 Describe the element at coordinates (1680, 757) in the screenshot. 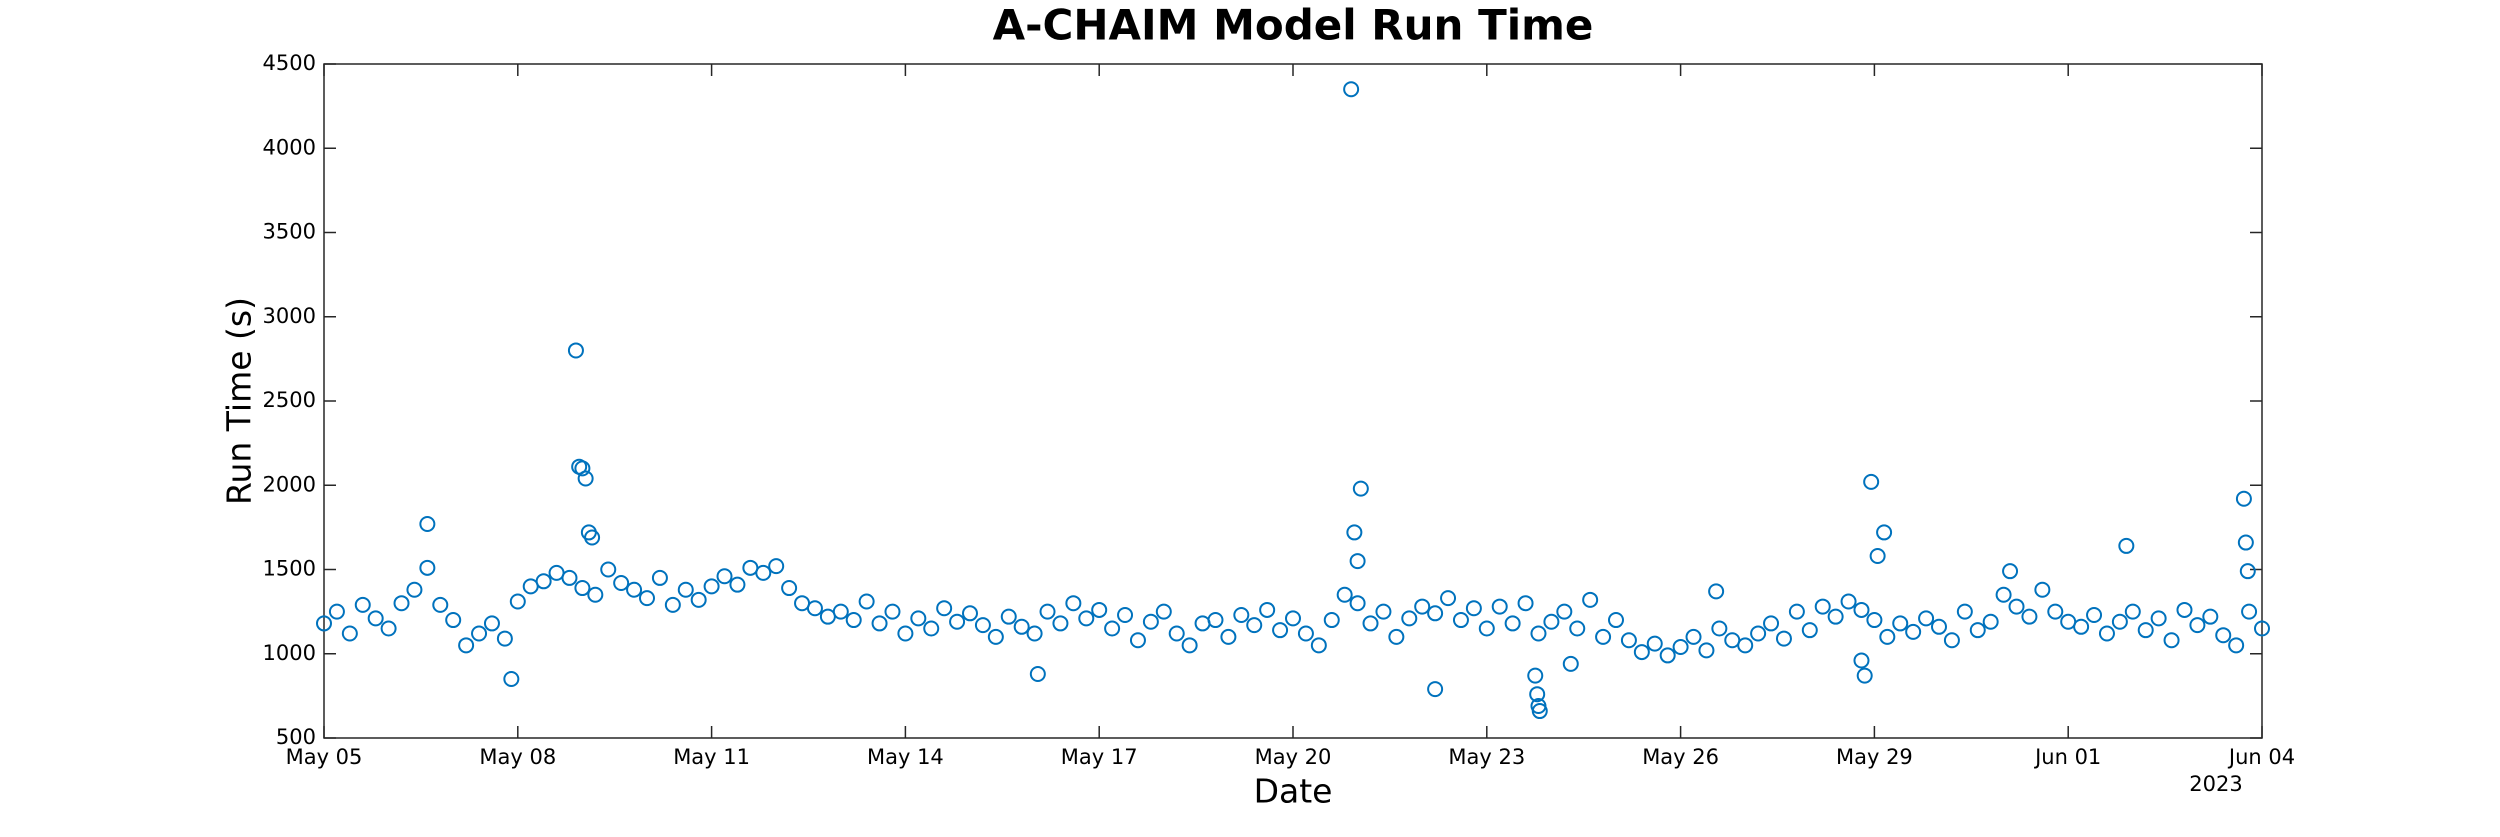

I see `x-tick-label: May 26` at that location.